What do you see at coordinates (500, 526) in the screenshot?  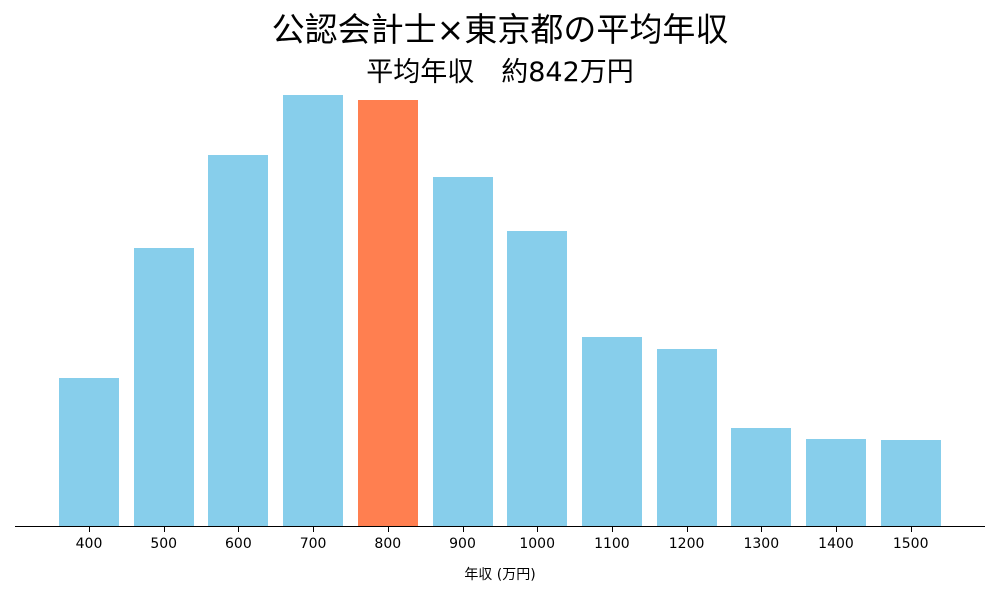 I see `x-axis-line` at bounding box center [500, 526].